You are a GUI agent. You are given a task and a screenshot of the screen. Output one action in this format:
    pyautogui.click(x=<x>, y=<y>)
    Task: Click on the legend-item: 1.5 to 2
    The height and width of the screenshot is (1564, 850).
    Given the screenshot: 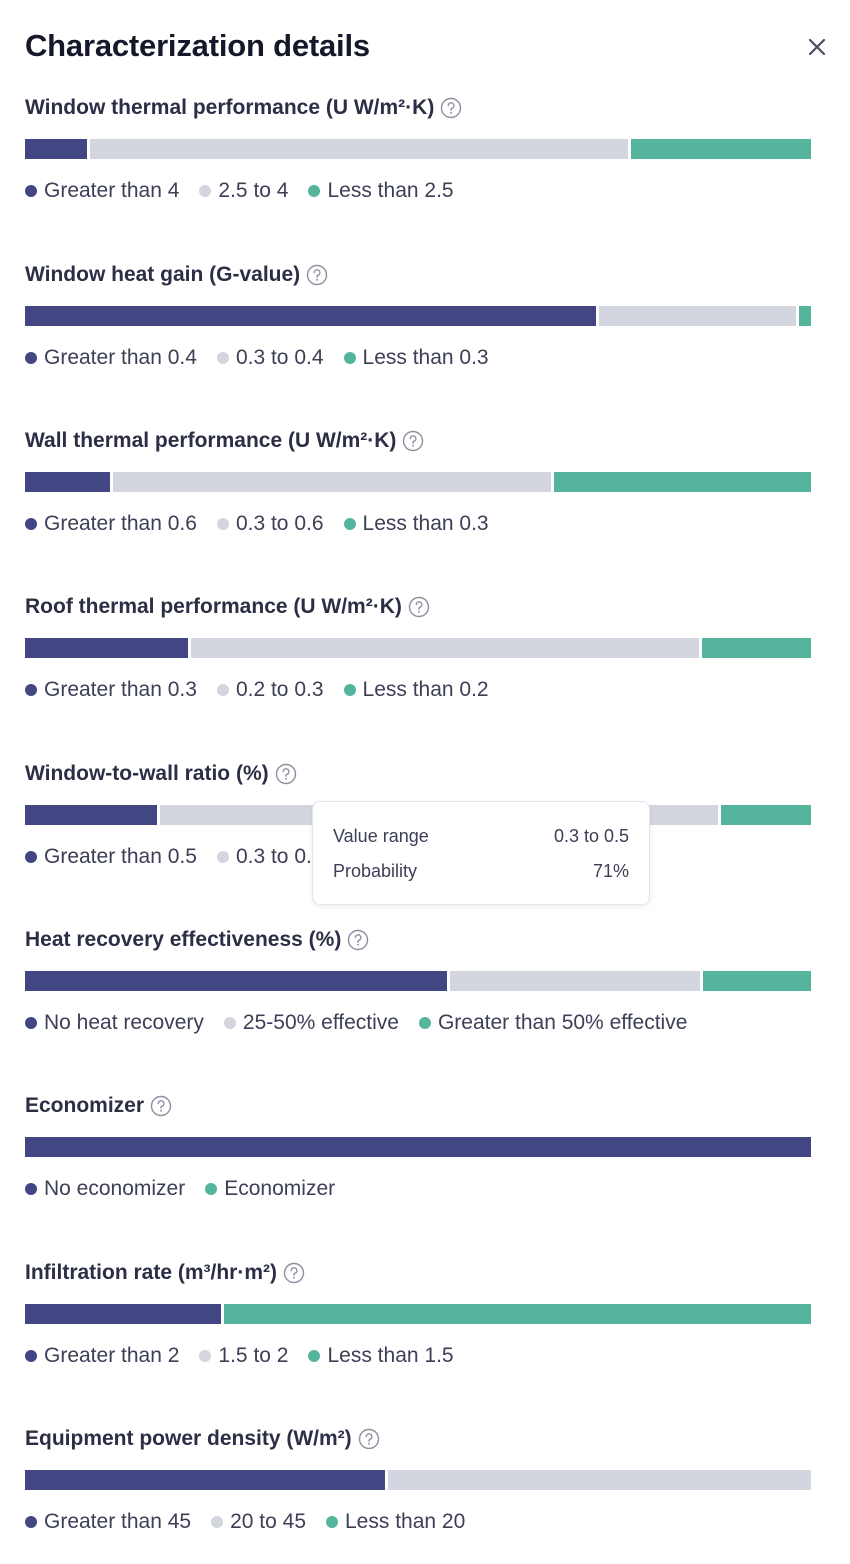 What is the action you would take?
    pyautogui.click(x=243, y=1356)
    